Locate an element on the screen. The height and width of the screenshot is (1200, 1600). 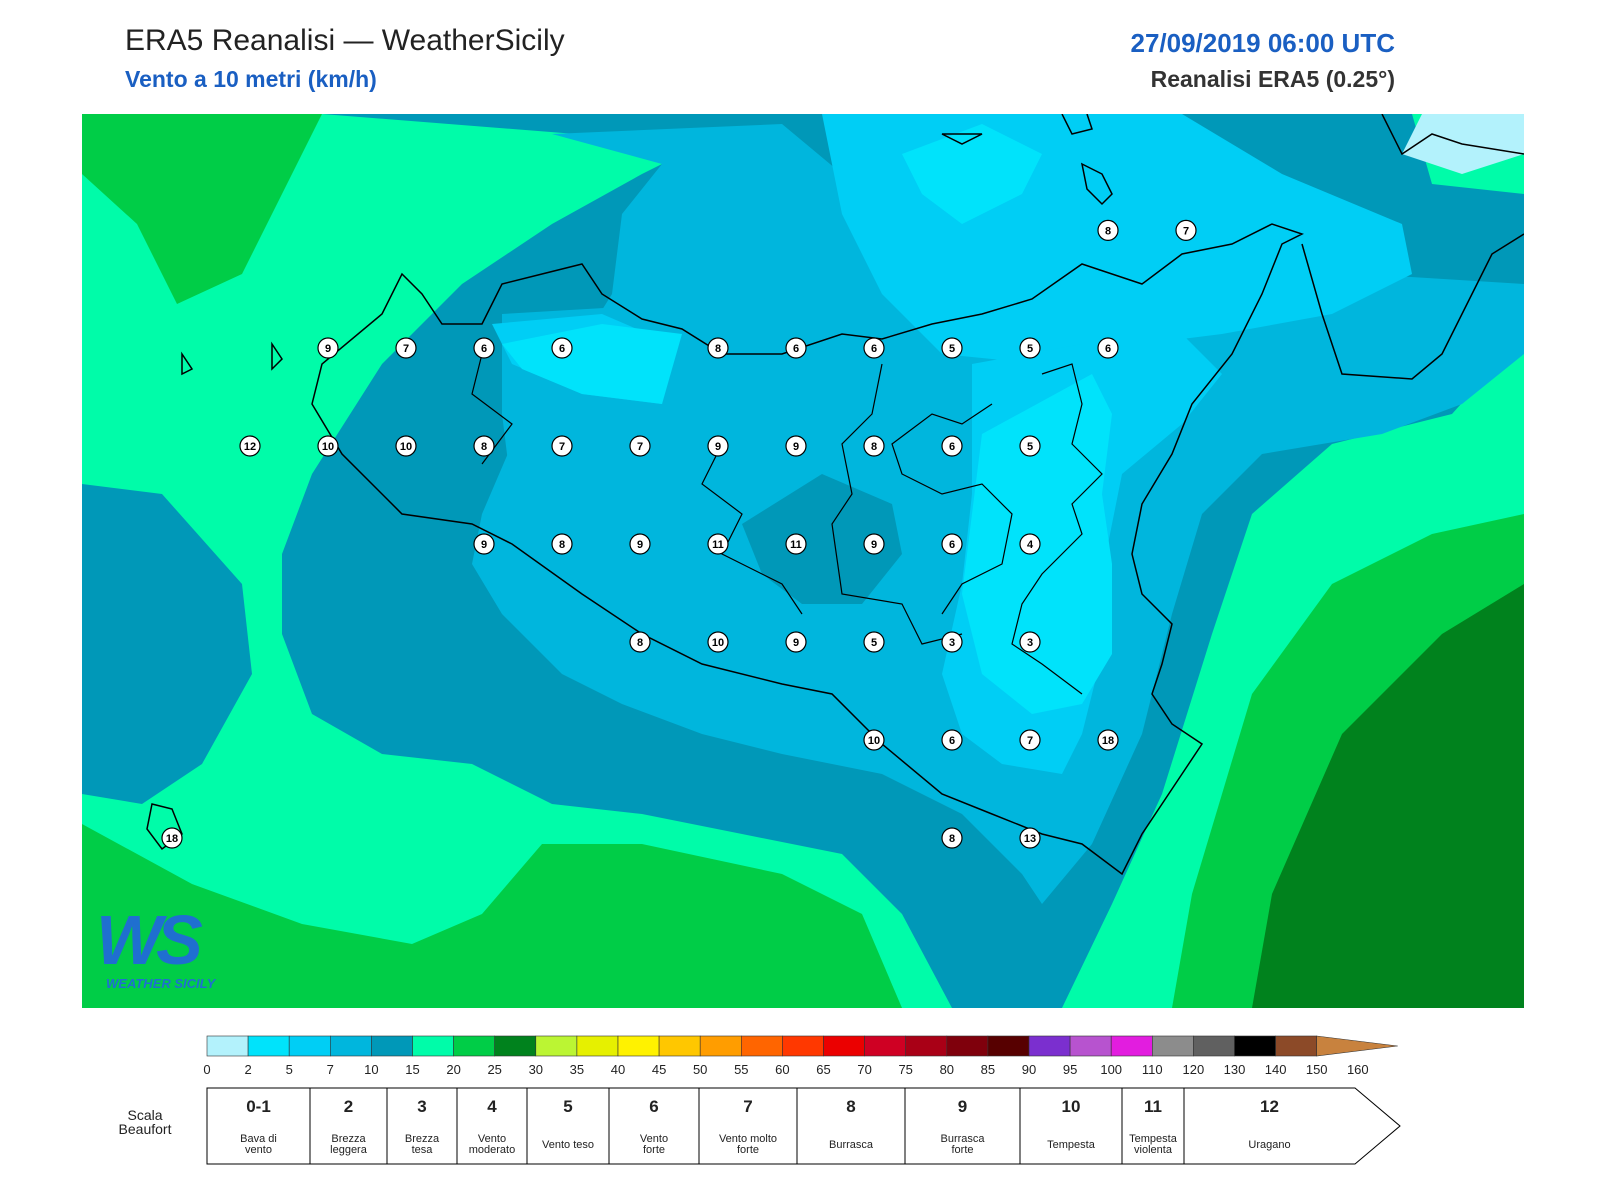
marker-value: 12 is located at coordinates (250, 447).